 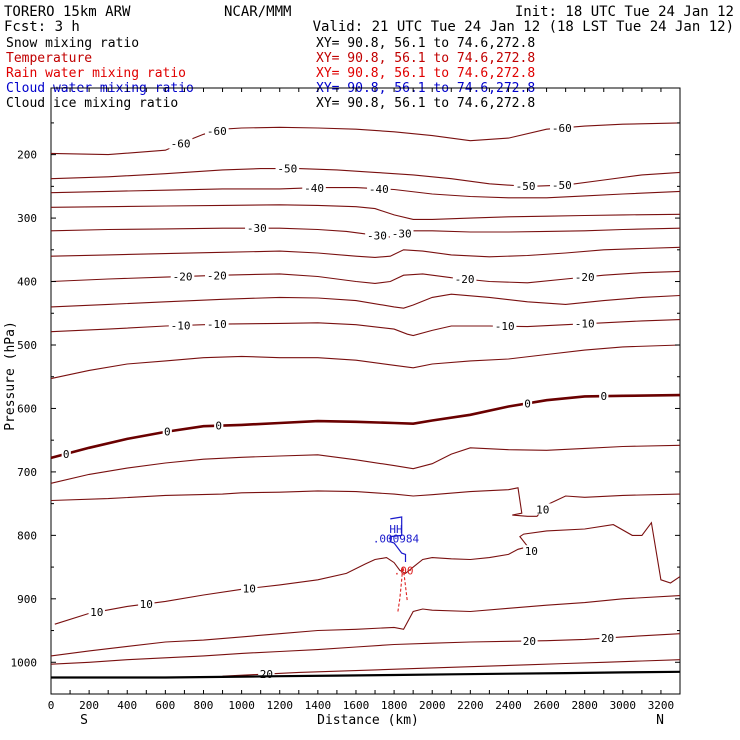 I want to click on x-tick-label: 200, so click(x=89, y=705).